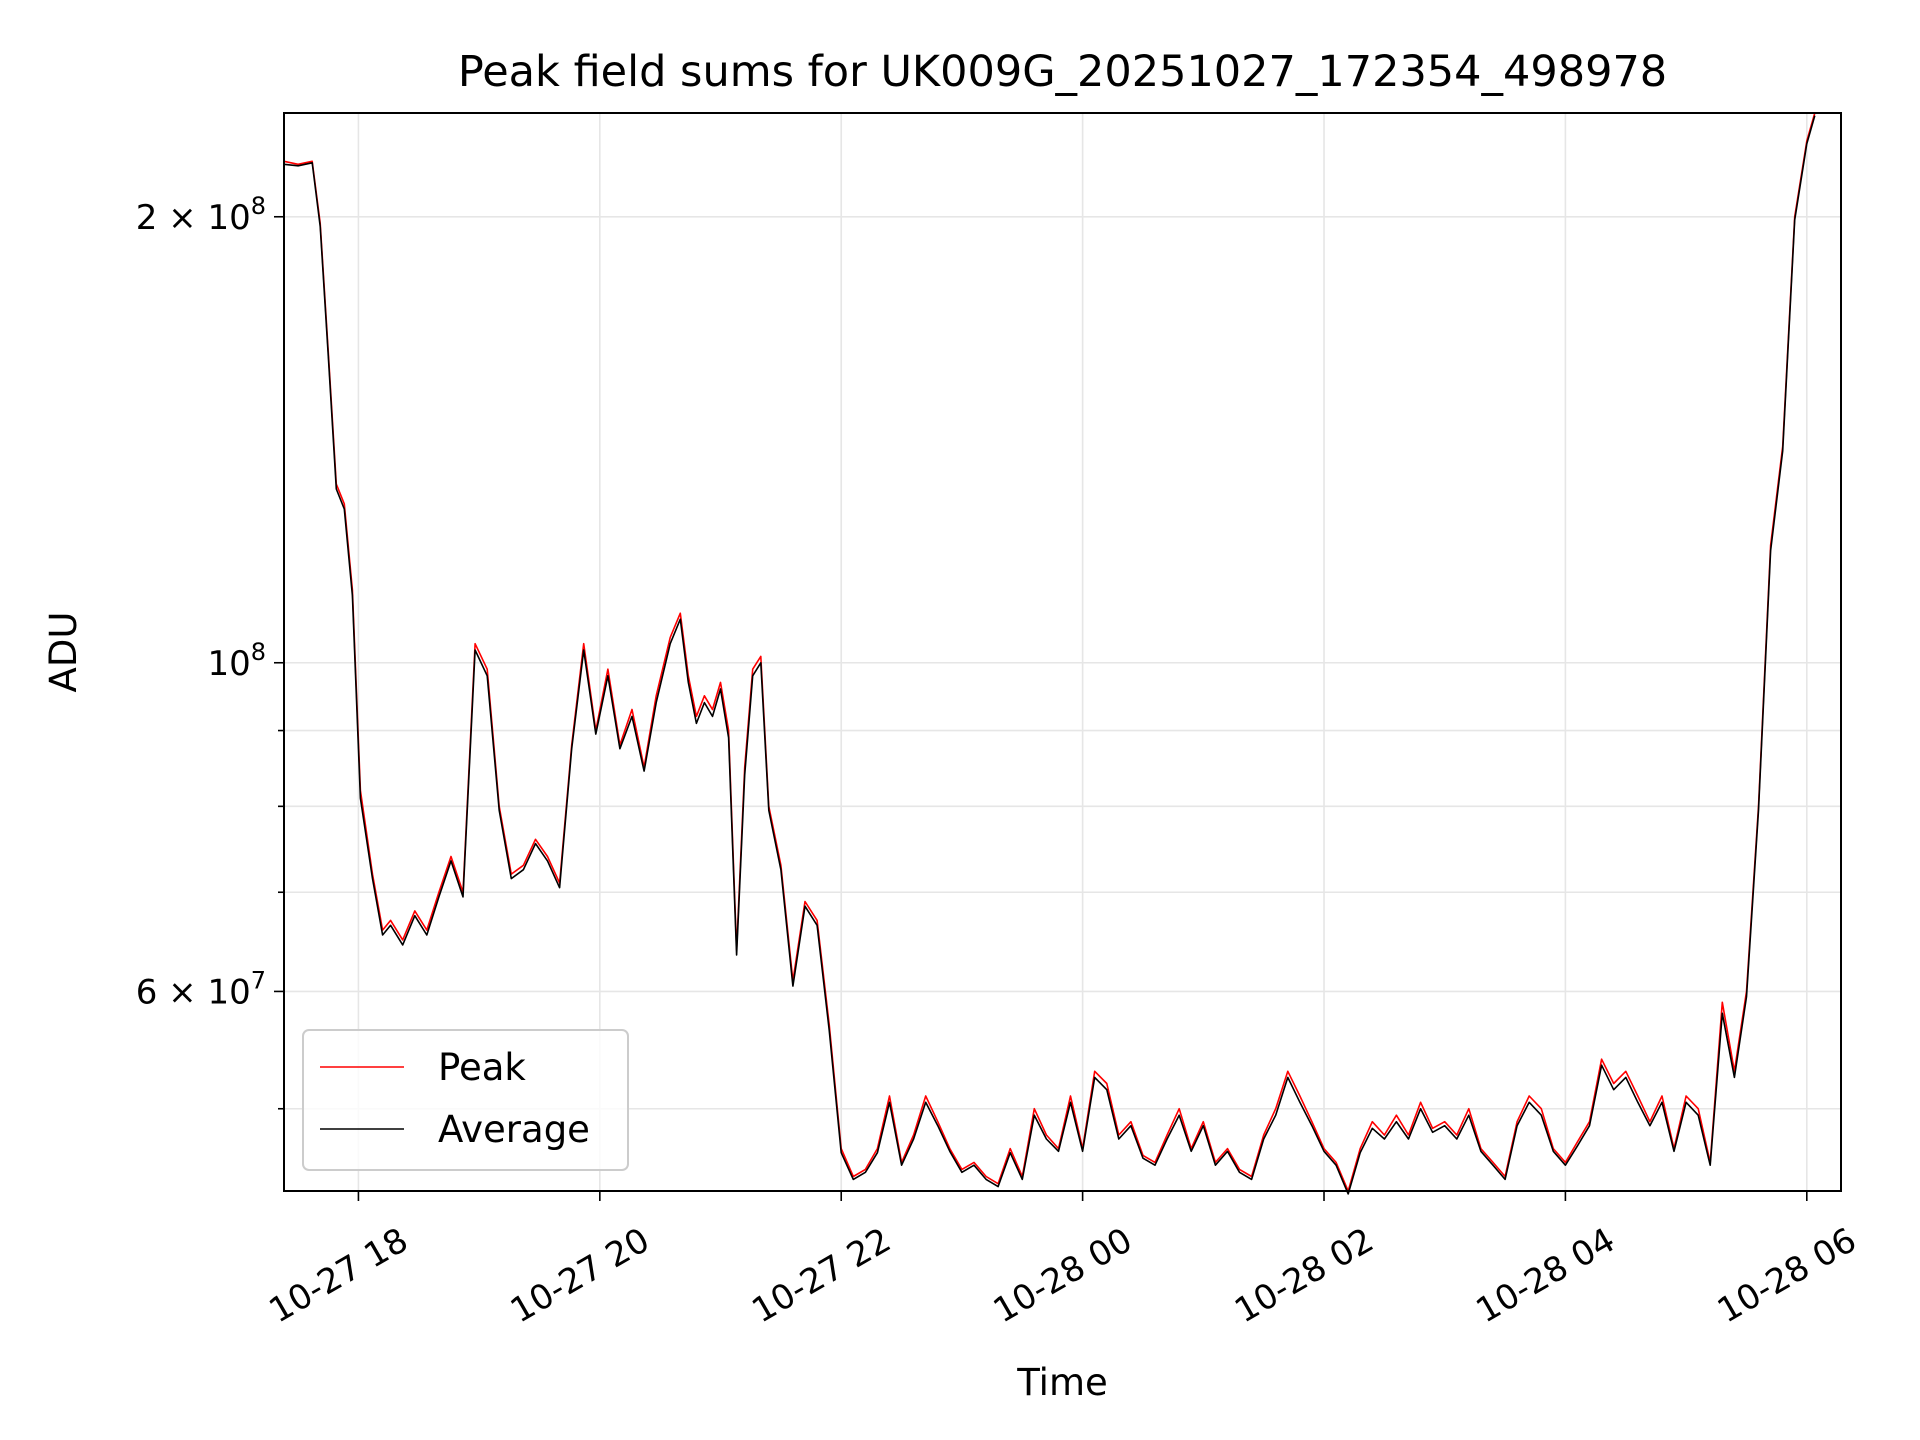  What do you see at coordinates (236, 661) in the screenshot?
I see `y-tick-label: 108` at bounding box center [236, 661].